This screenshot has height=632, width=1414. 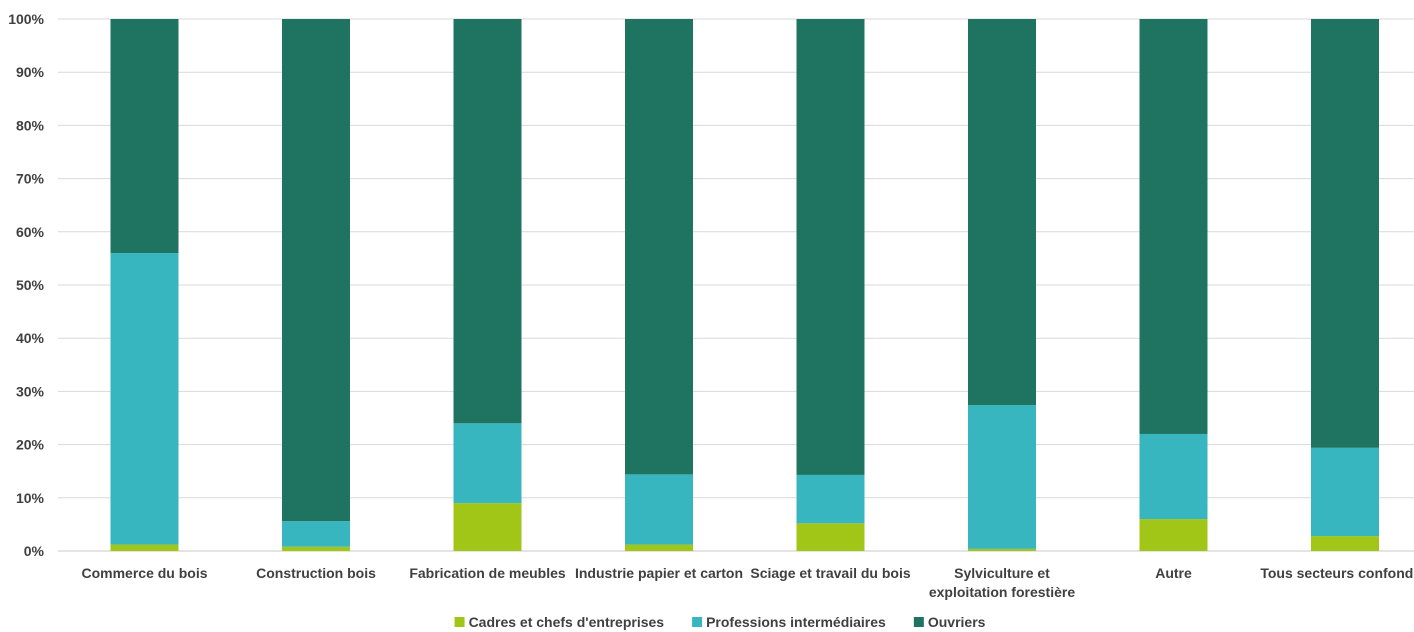 I want to click on y-tick-label: 100%, so click(x=26, y=19).